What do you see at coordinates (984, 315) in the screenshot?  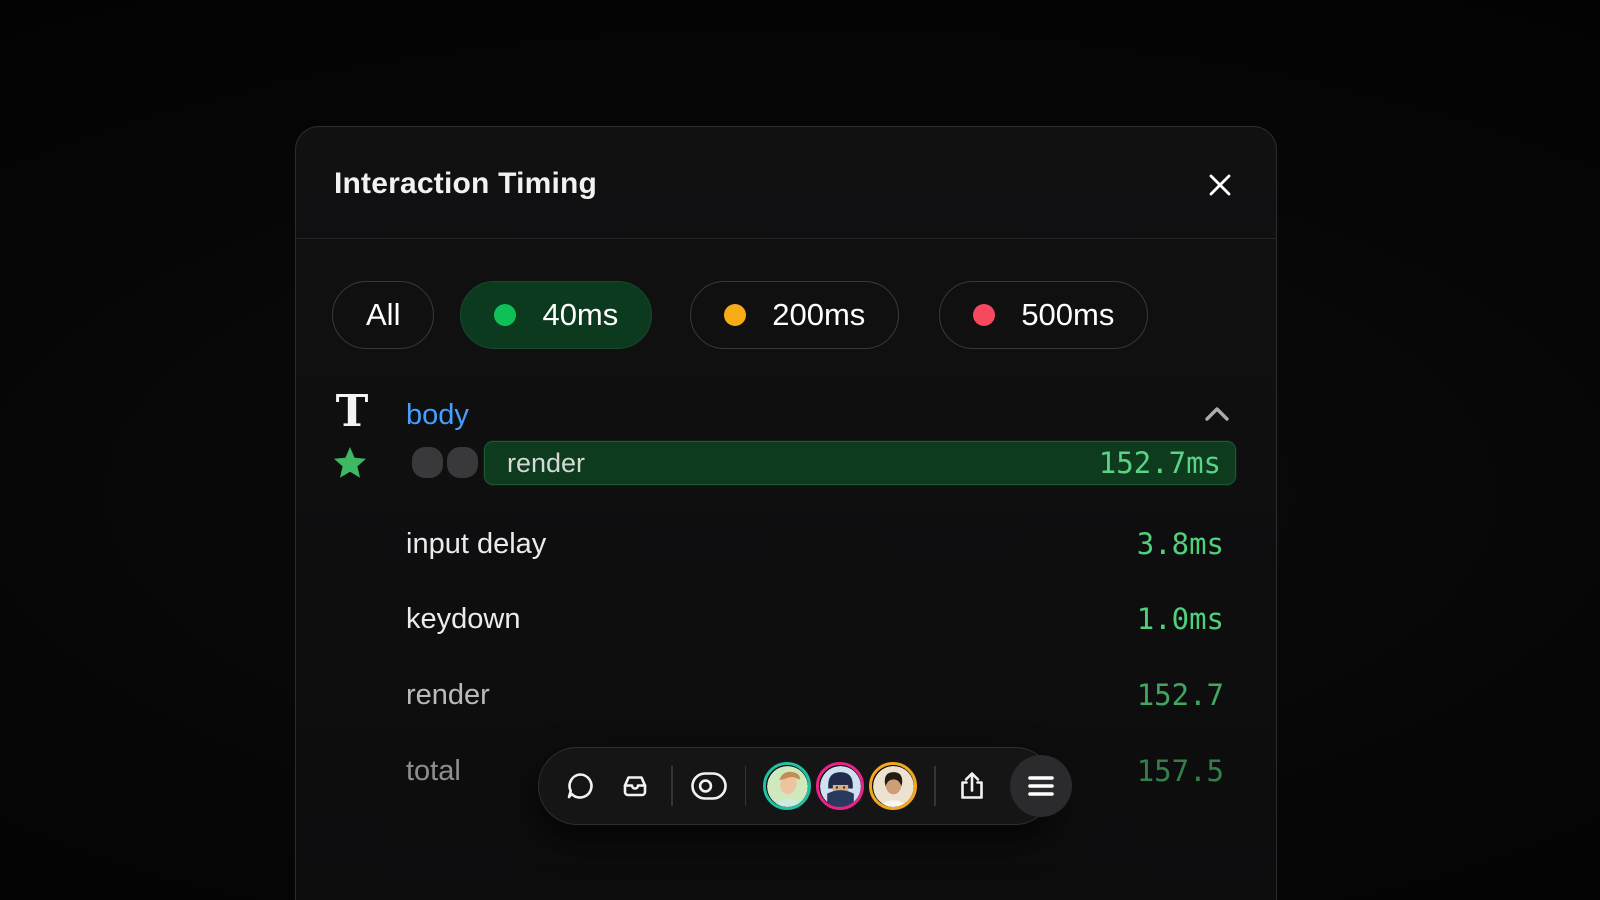 I see `red-dot-icon` at bounding box center [984, 315].